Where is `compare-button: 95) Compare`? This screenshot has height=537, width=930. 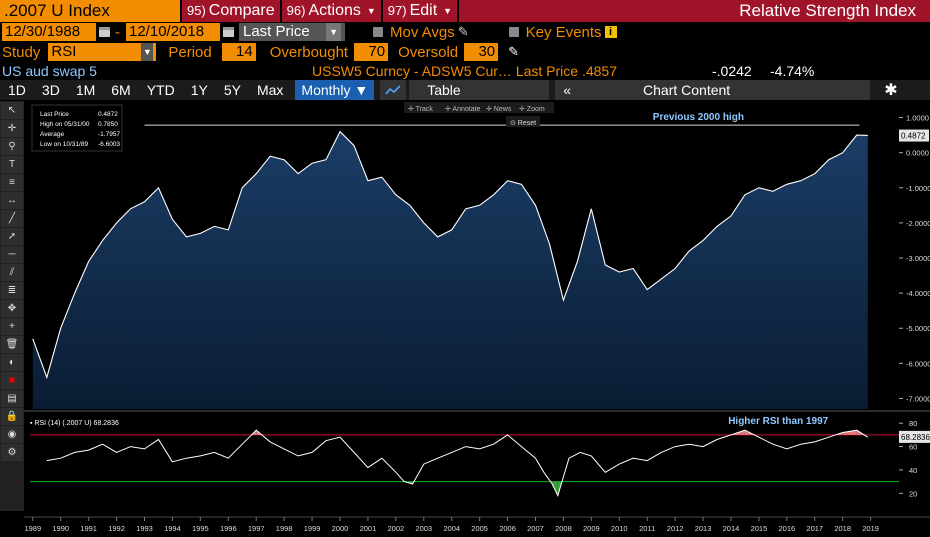 compare-button: 95) Compare is located at coordinates (231, 11).